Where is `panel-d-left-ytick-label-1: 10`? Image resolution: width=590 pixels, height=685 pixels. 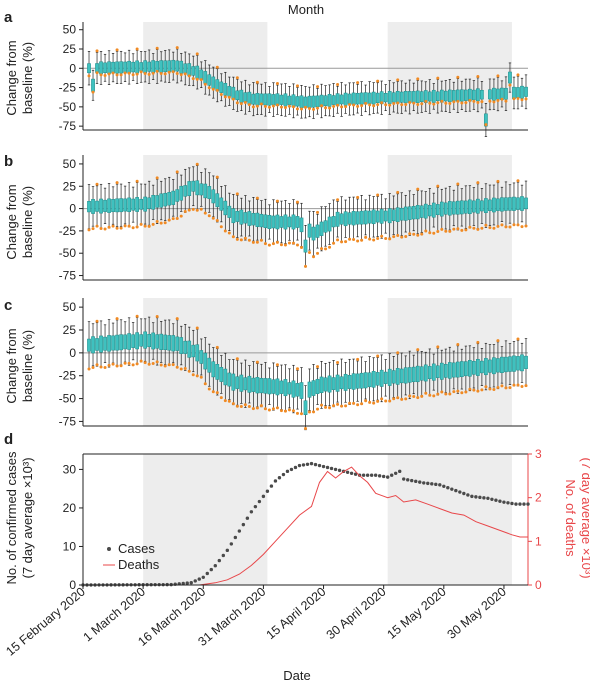 panel-d-left-ytick-label-1: 10 is located at coordinates (70, 546).